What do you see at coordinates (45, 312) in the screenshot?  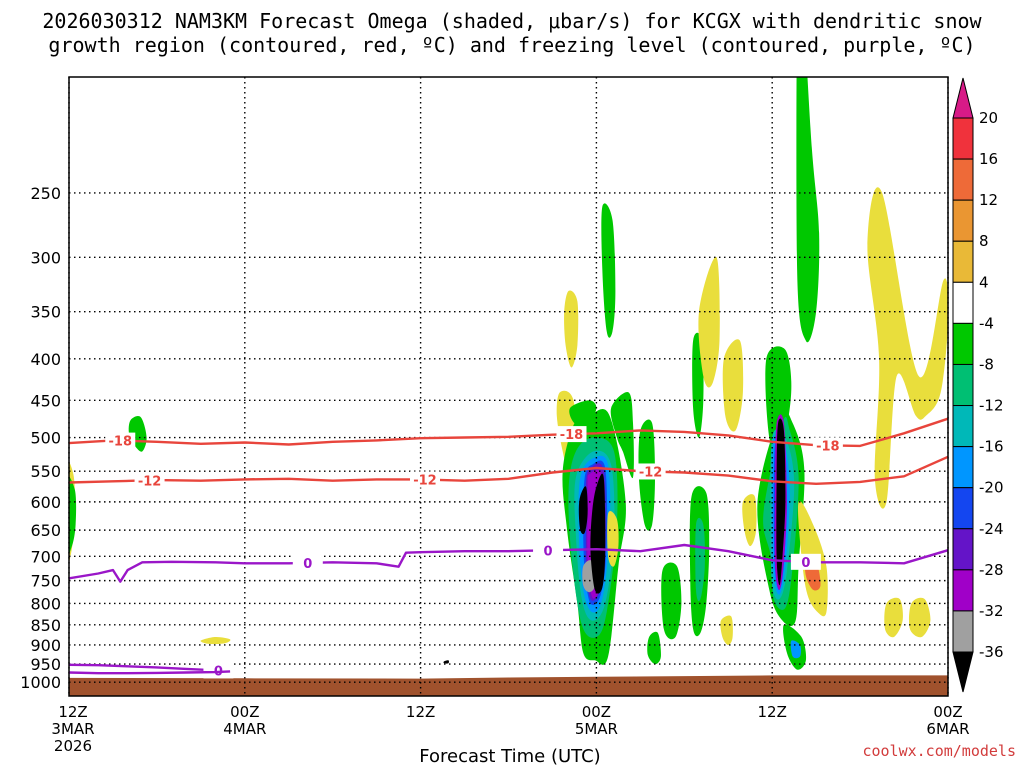 I see `y-tick-label: 350` at bounding box center [45, 312].